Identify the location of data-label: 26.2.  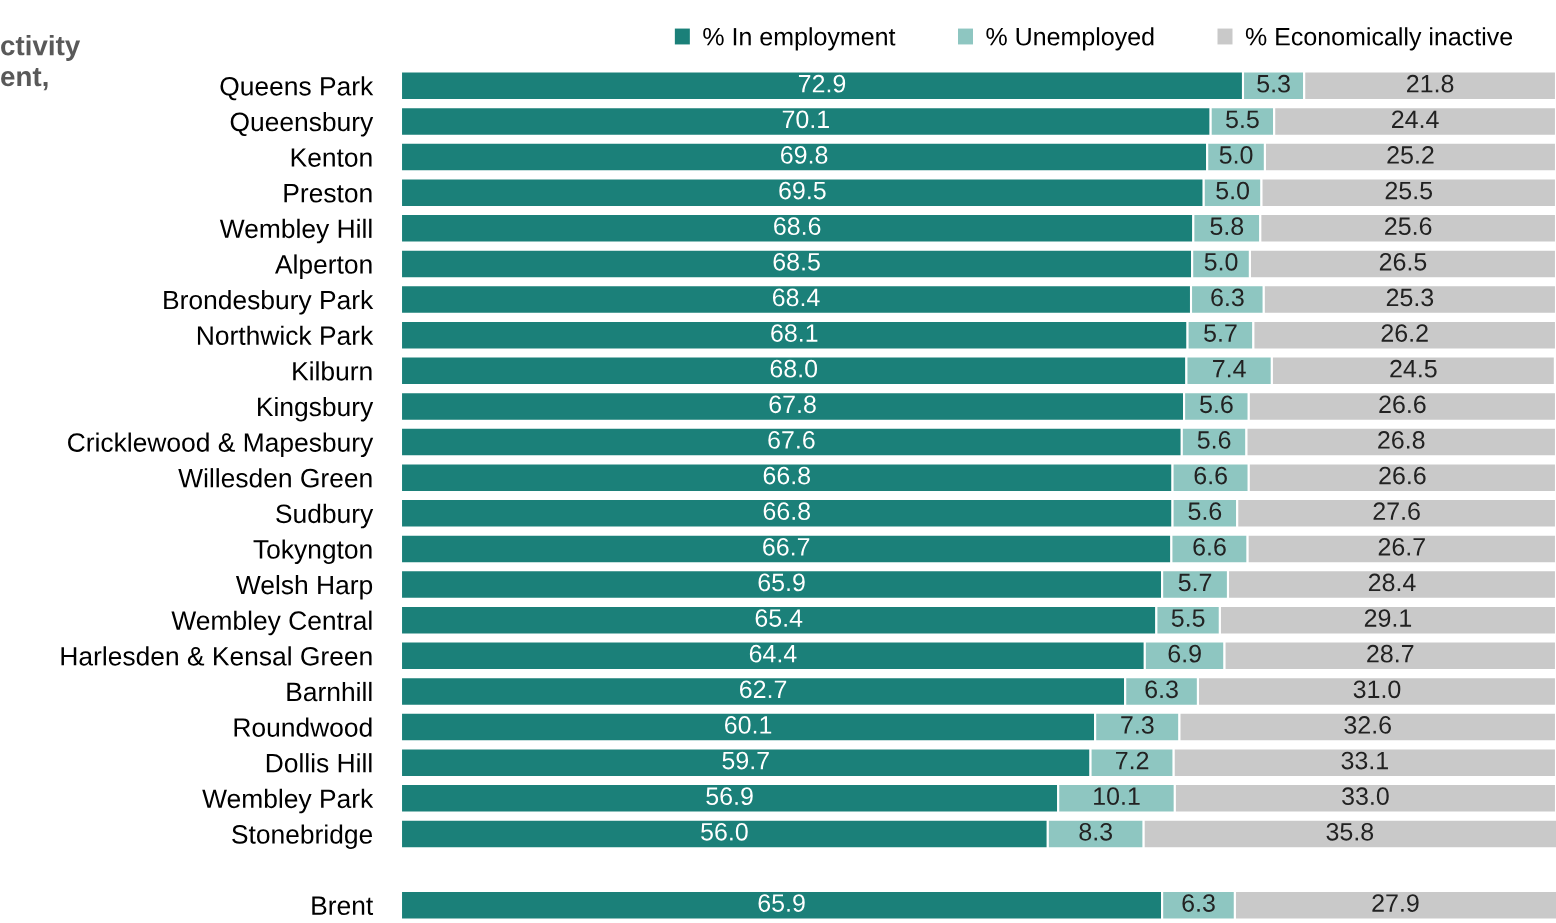
(1404, 333).